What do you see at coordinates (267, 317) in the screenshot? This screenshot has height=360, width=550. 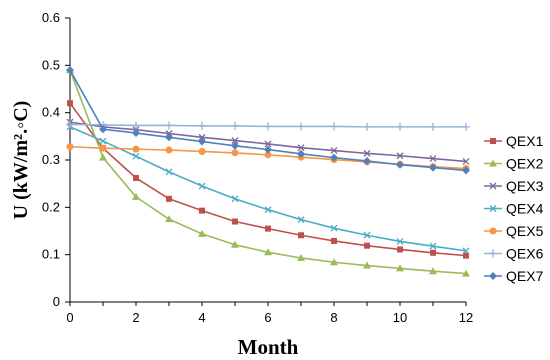 I see `x-tick-label: 6` at bounding box center [267, 317].